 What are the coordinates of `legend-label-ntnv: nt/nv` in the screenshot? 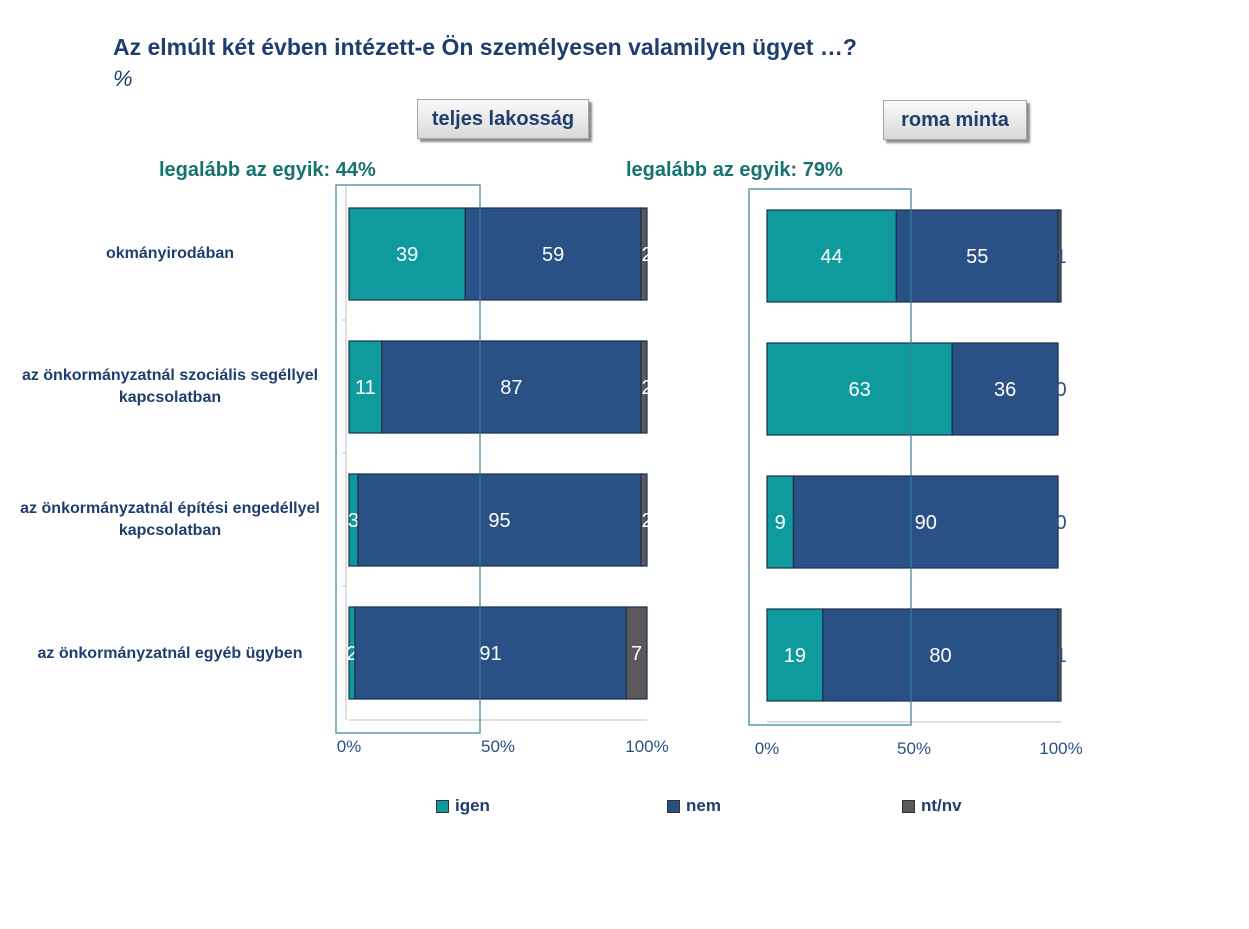 It's located at (941, 805).